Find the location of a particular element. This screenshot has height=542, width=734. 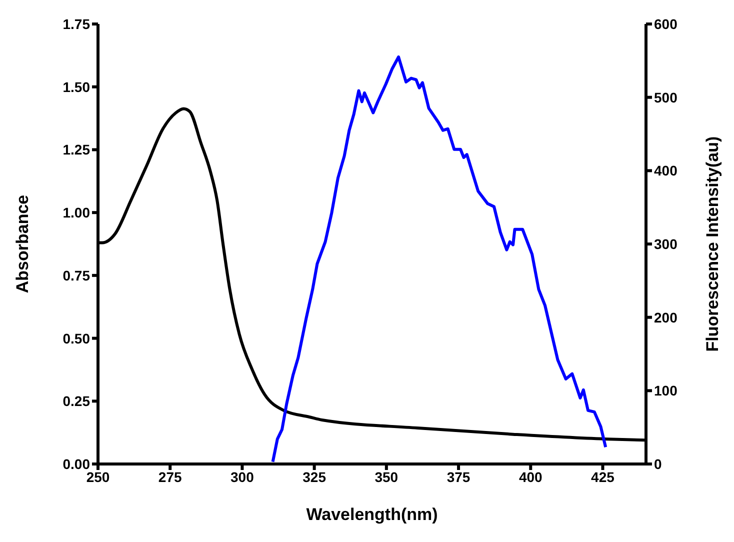

x-axis-title: Wavelength(nm) is located at coordinates (372, 514).